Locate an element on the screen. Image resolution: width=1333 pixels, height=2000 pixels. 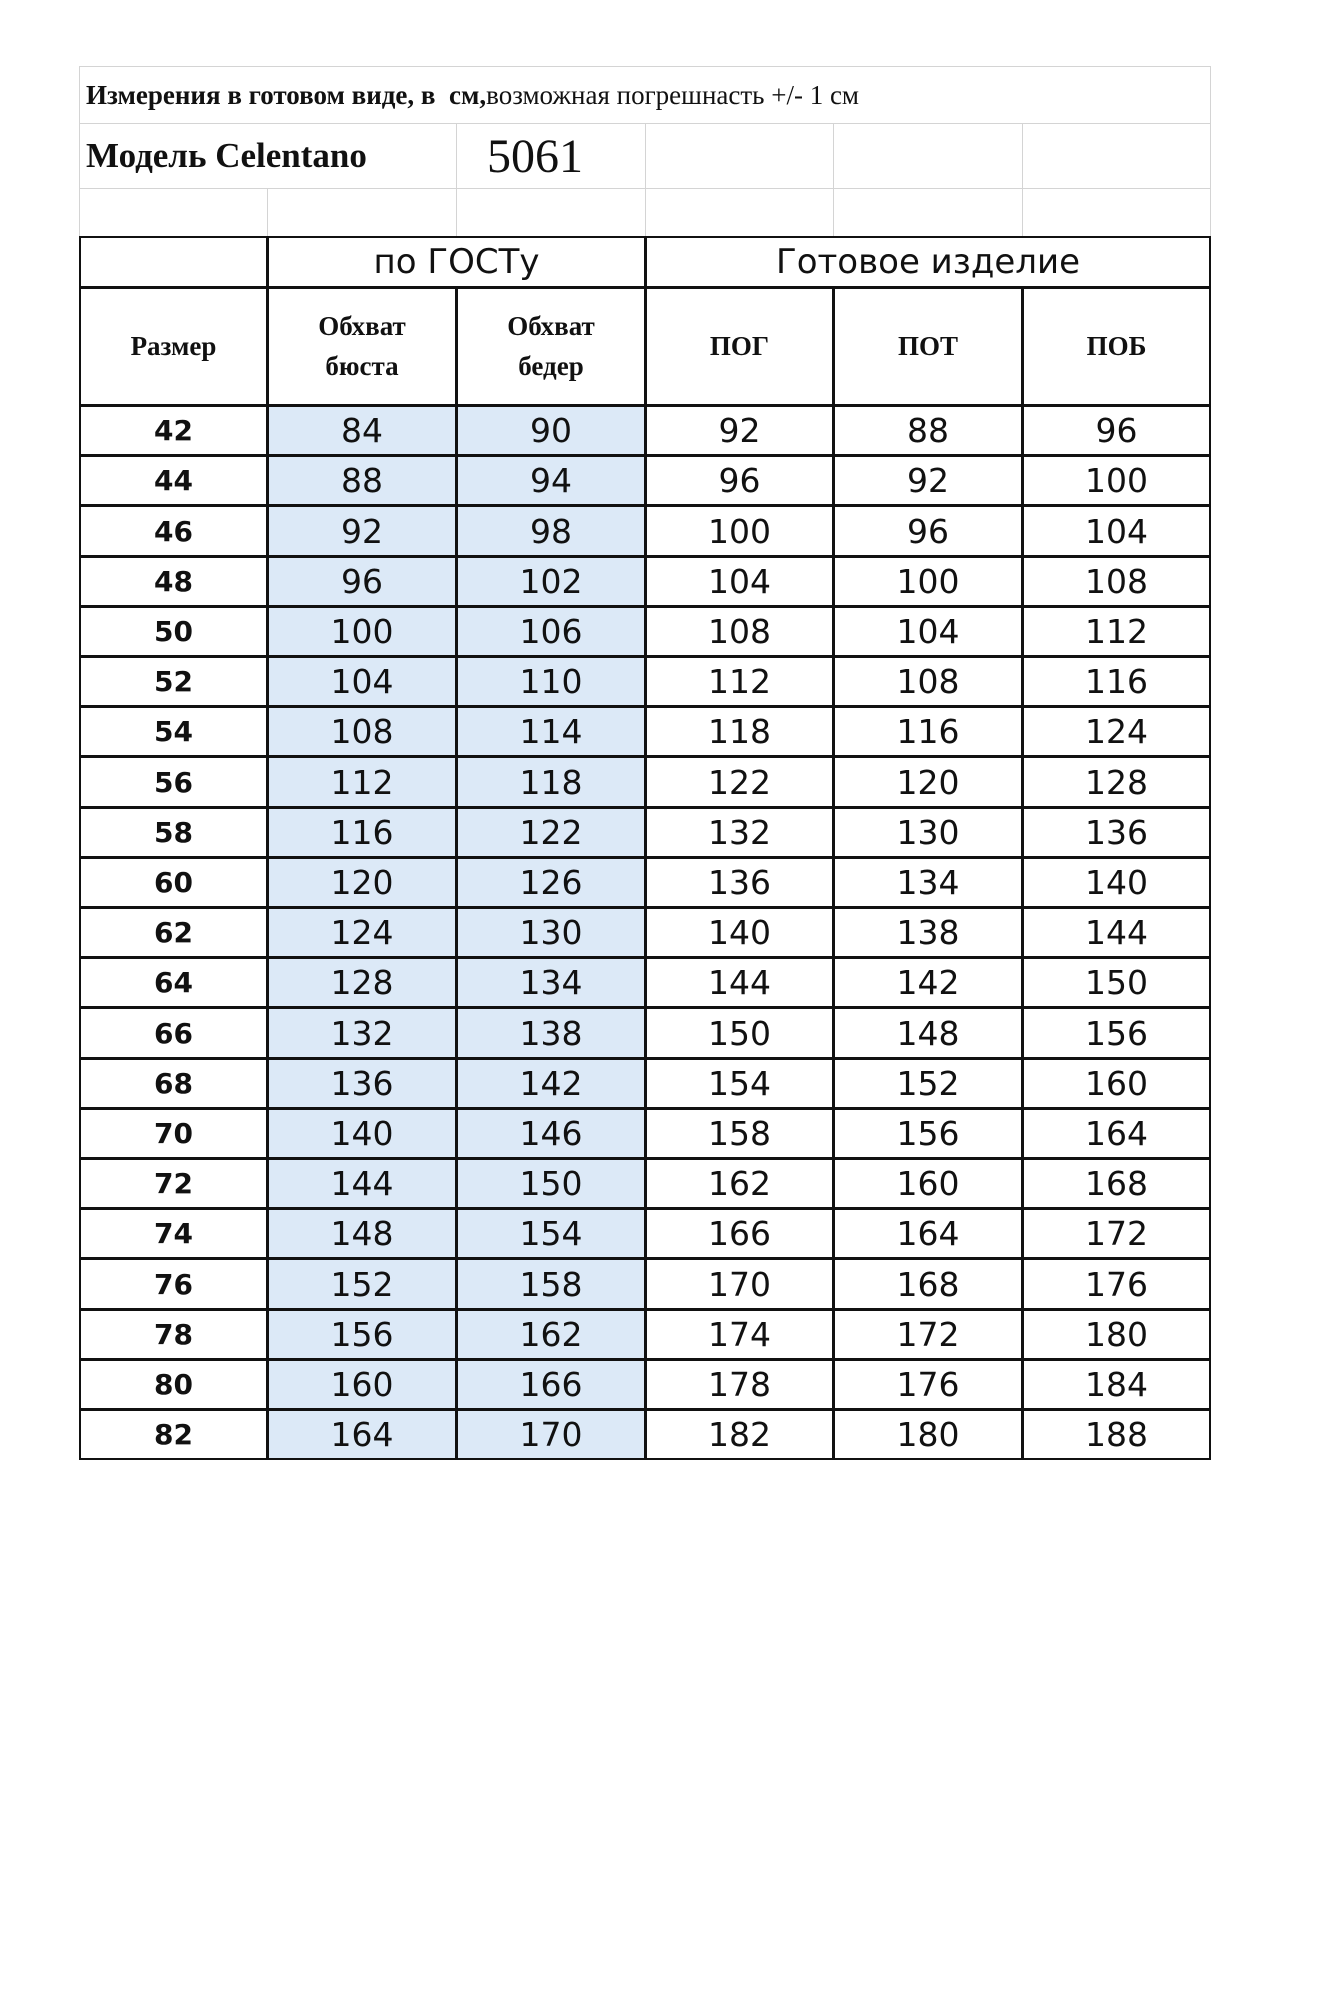
size: 68 is located at coordinates (173, 1083).